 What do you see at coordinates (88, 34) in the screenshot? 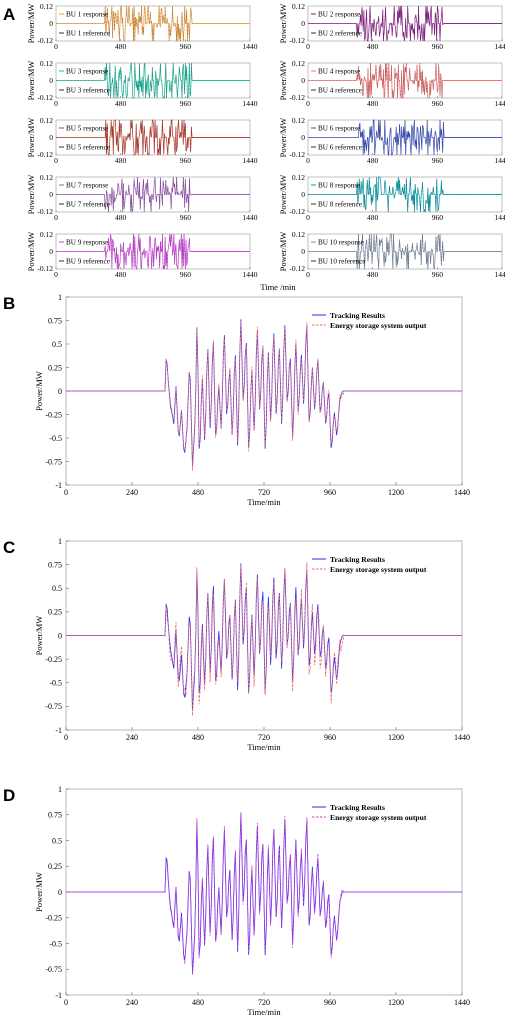
I see `legend-reference: BU 1 reference` at bounding box center [88, 34].